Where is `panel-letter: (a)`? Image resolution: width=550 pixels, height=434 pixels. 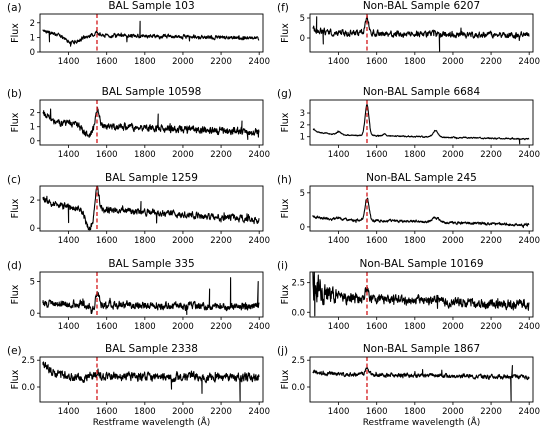 panel-letter: (a) is located at coordinates (14, 8).